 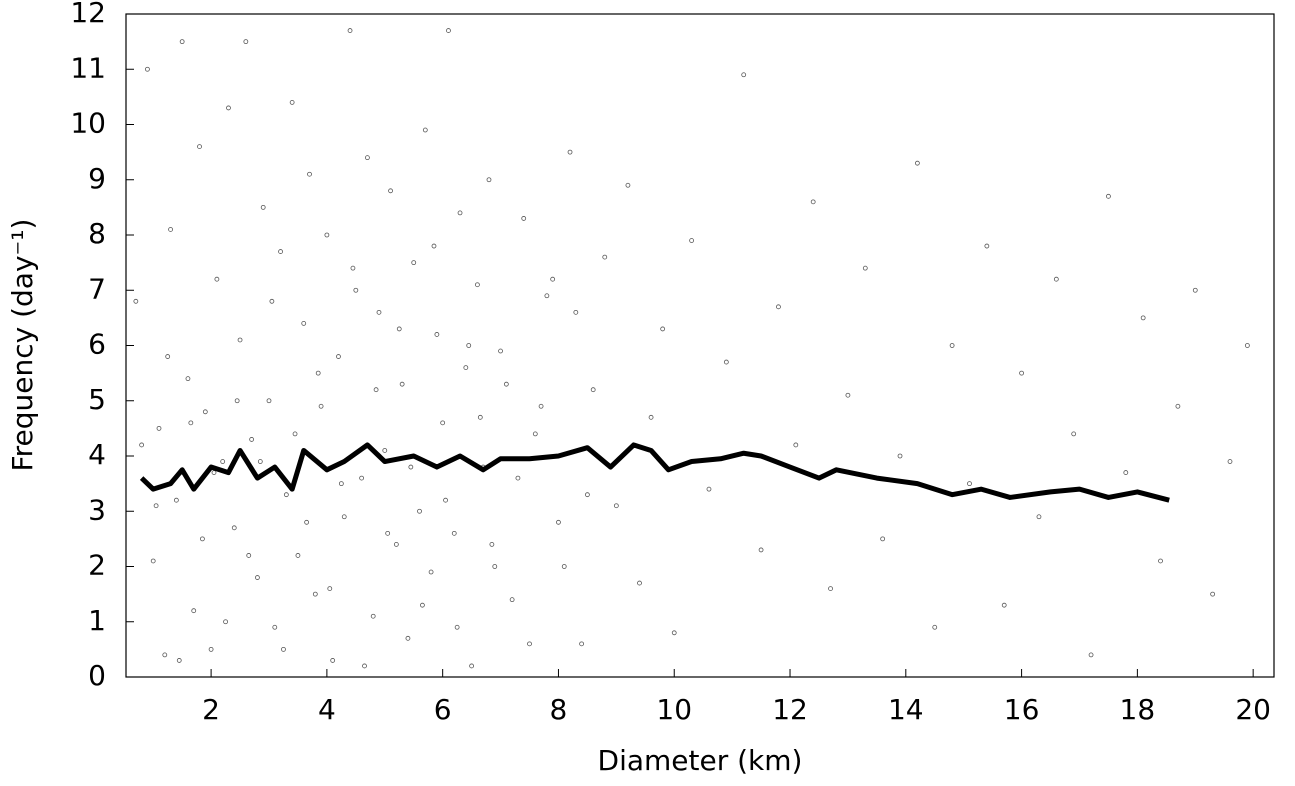 What do you see at coordinates (97, 620) in the screenshot?
I see `y-tick-label: 1` at bounding box center [97, 620].